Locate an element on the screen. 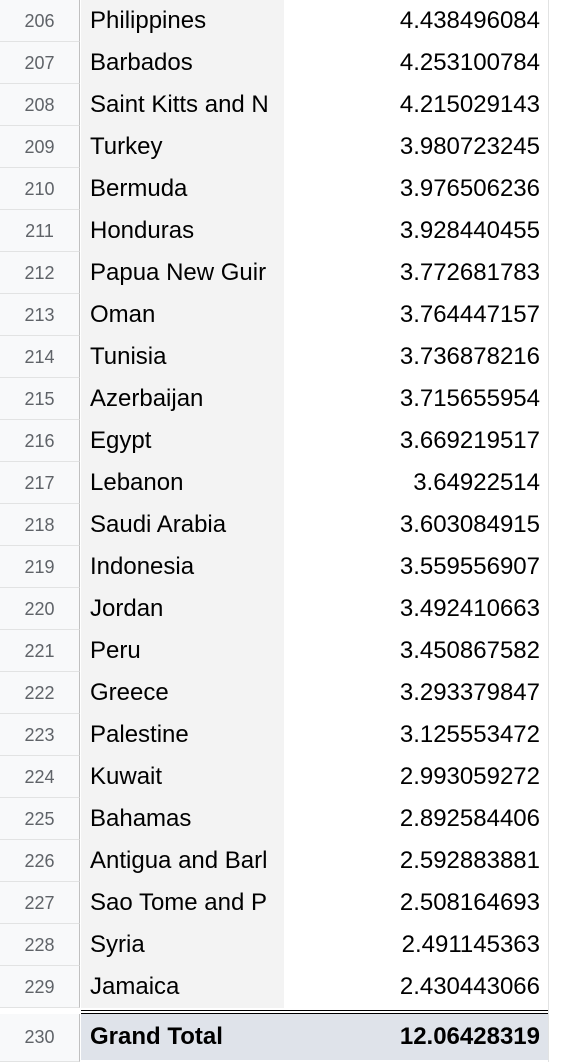 The width and height of the screenshot is (580, 1062). country-cell: Sao Tome and P is located at coordinates (182, 903).